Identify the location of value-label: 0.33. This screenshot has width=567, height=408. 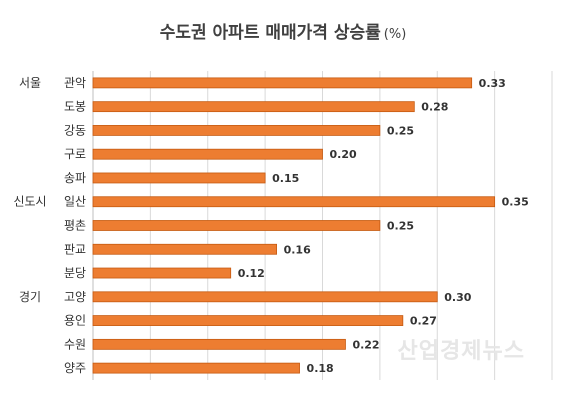
(492, 83).